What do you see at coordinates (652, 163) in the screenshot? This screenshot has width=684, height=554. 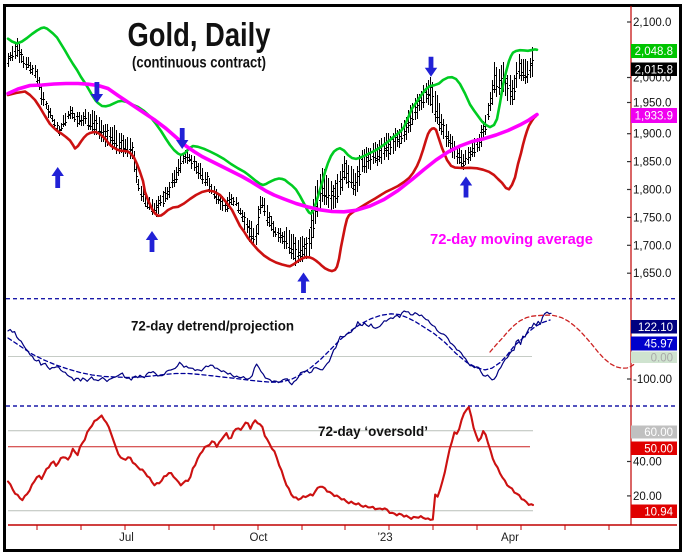 I see `svg-text: 1,850.0` at bounding box center [652, 163].